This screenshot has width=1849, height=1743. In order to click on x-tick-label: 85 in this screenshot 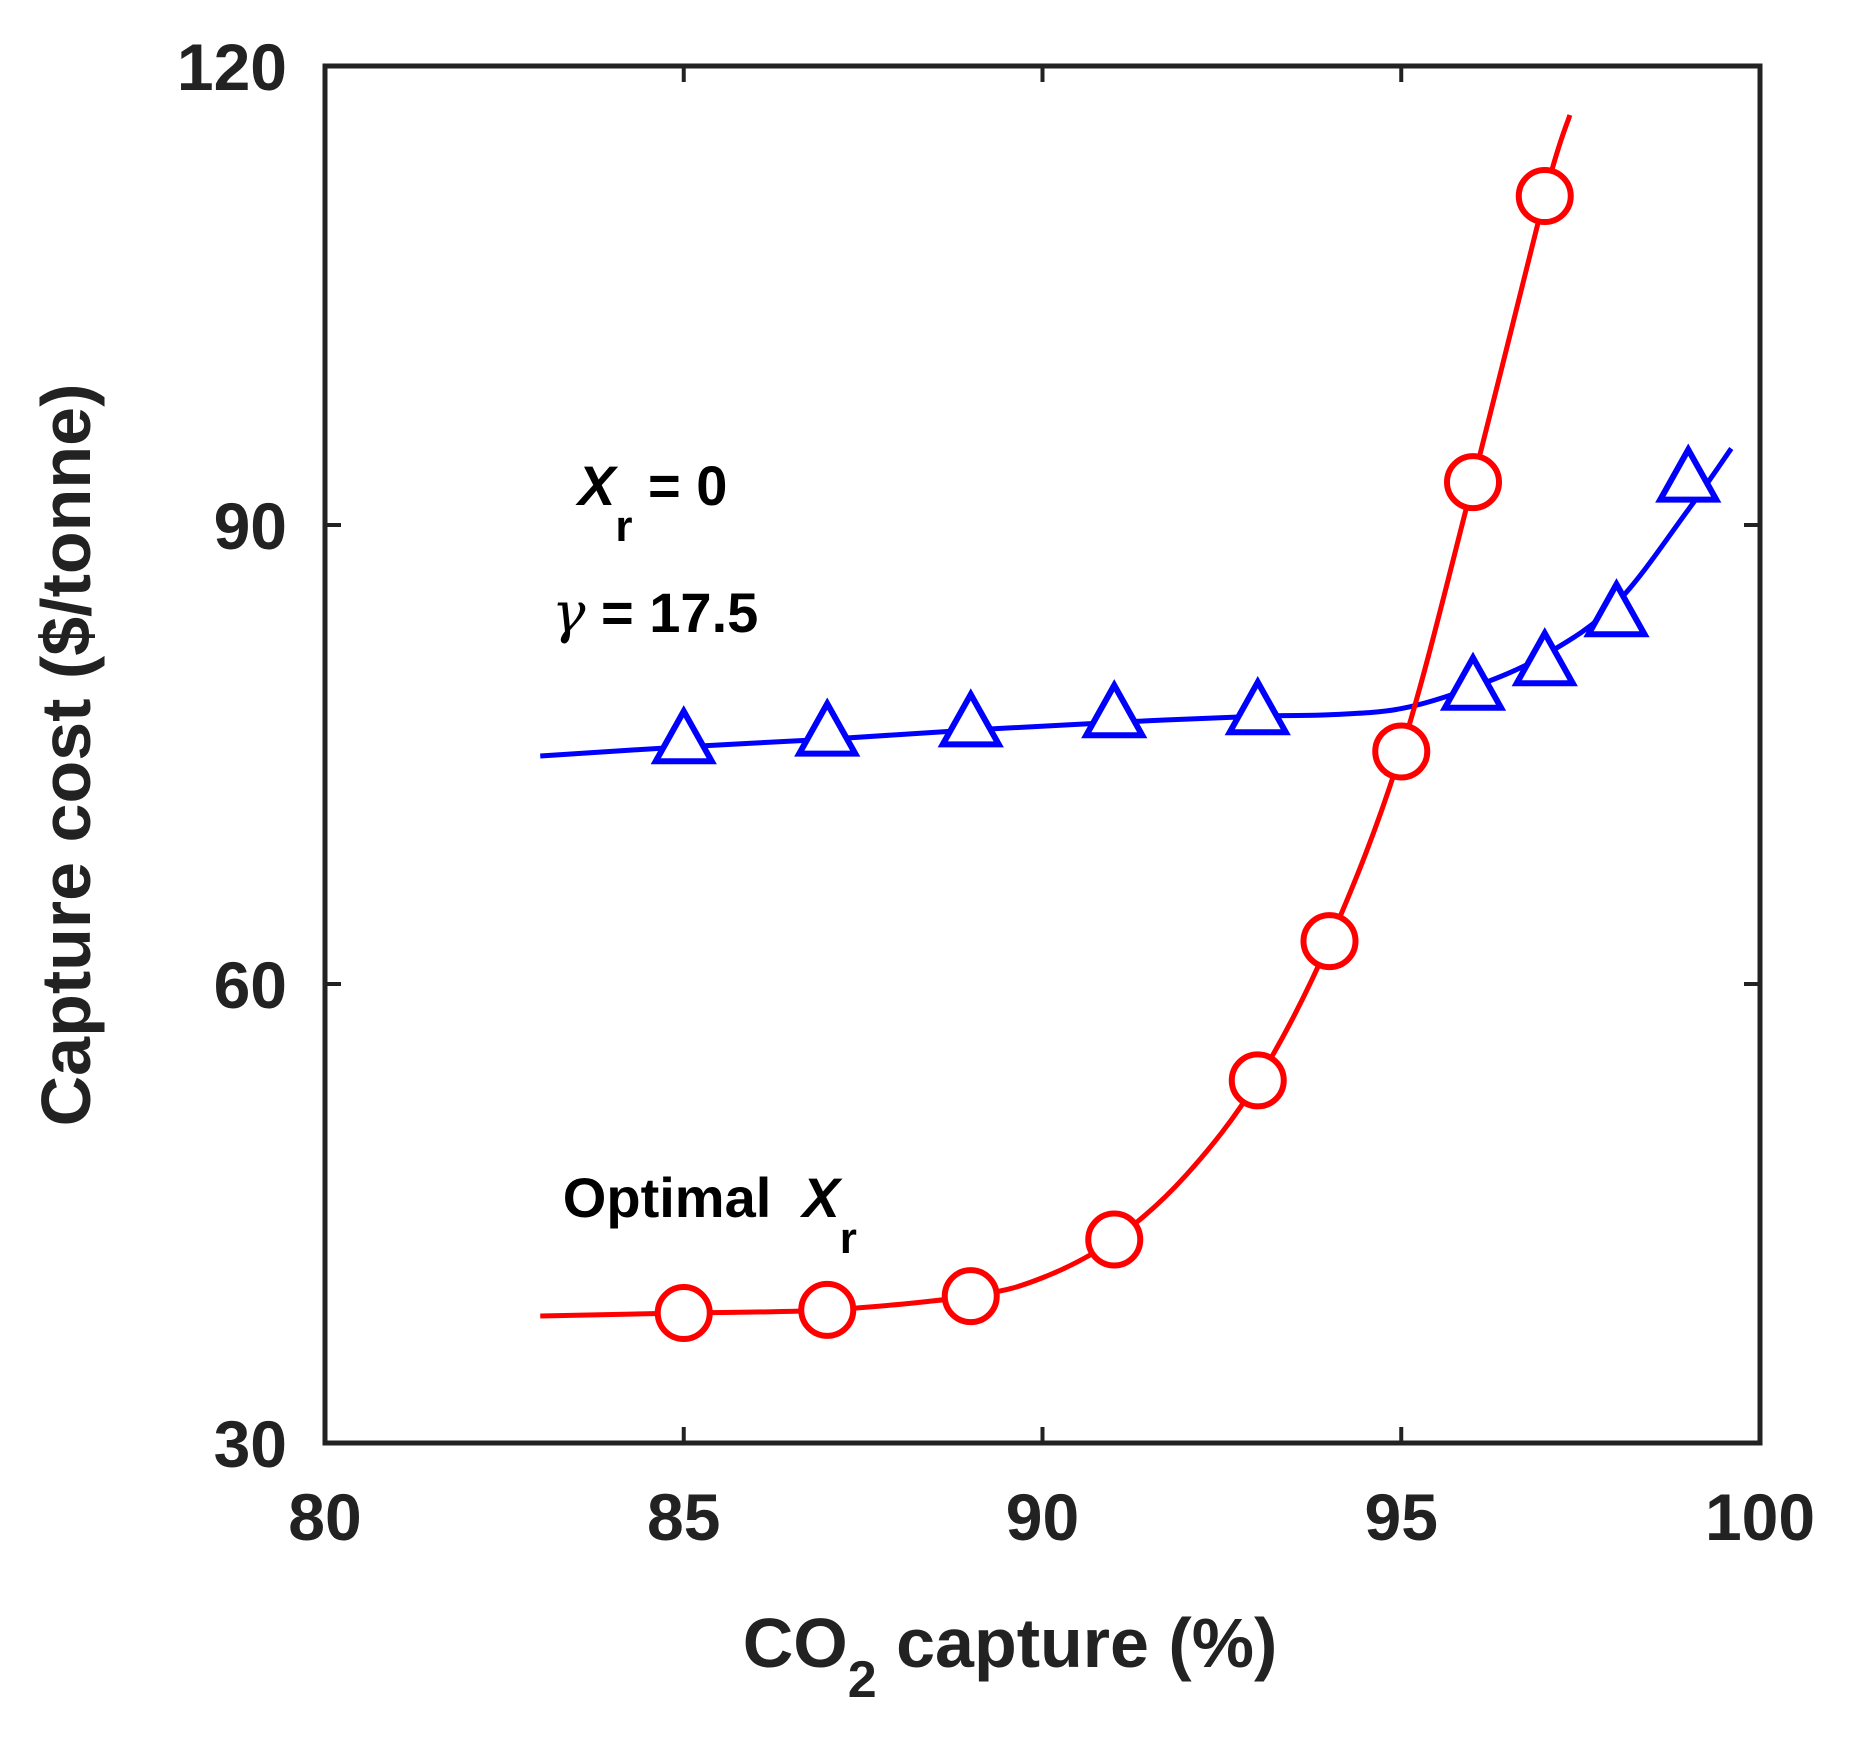, I will do `click(683, 1517)`.